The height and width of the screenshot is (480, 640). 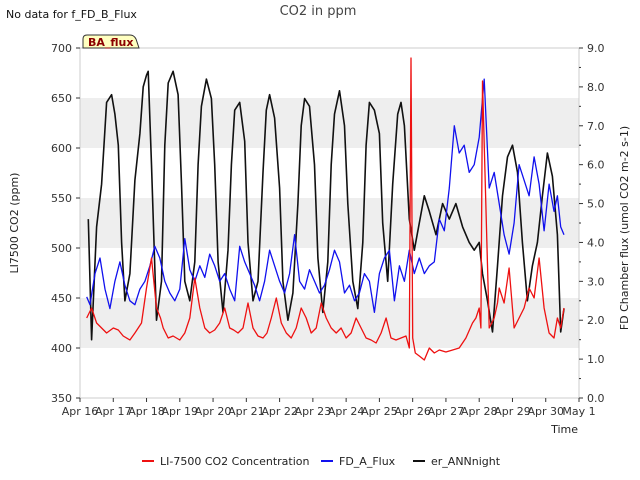 I want to click on x-tick-label: Apr 26, so click(x=412, y=411).